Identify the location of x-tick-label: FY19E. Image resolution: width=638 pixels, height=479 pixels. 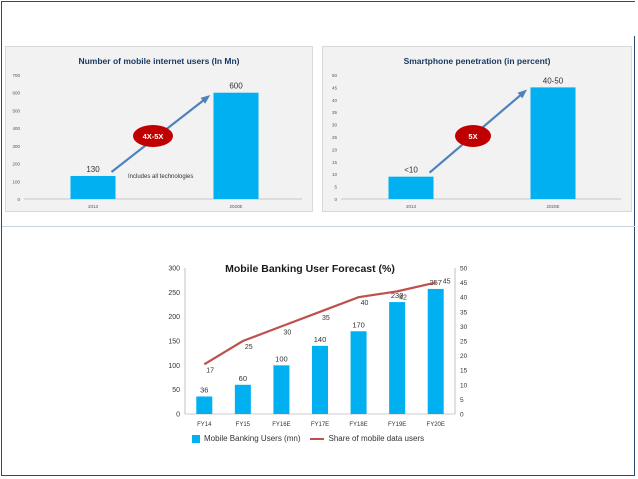
(397, 425).